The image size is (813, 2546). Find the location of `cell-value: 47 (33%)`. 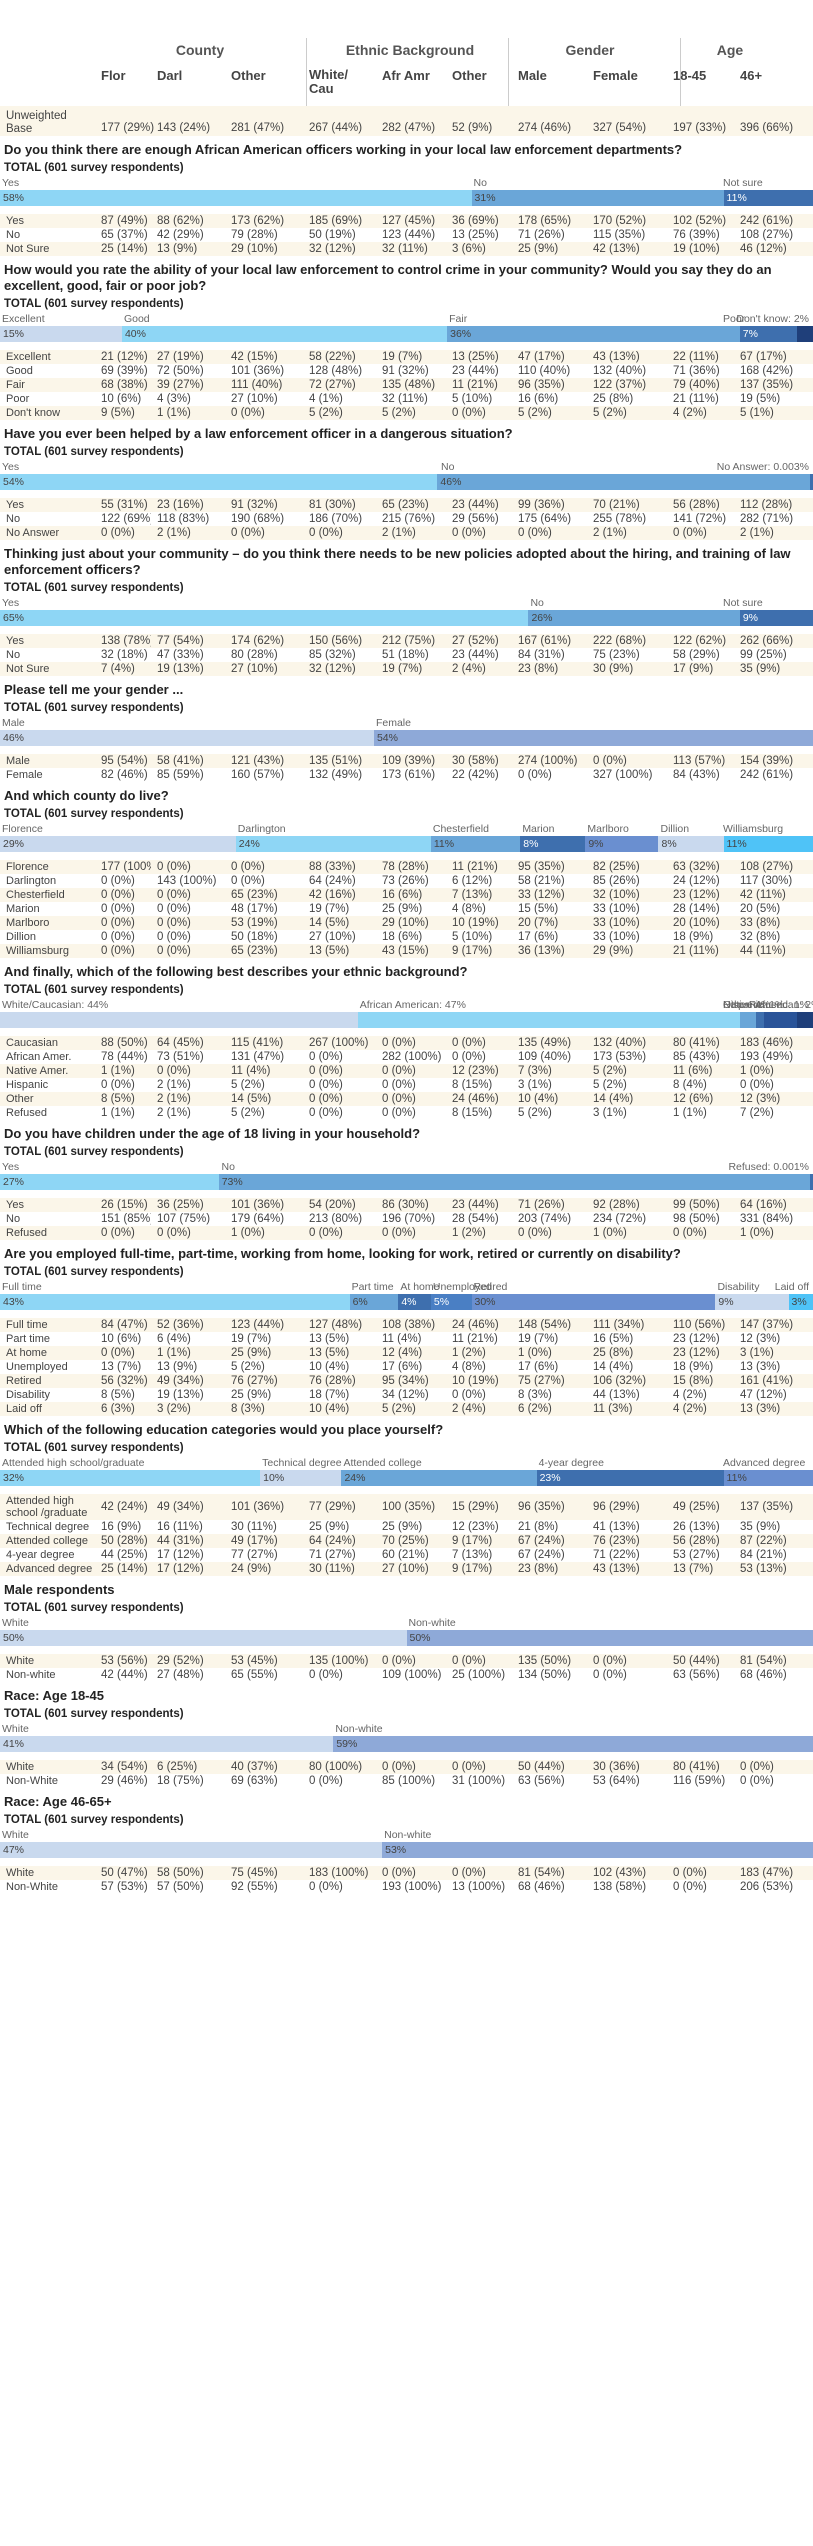

cell-value: 47 (33%) is located at coordinates (180, 655).